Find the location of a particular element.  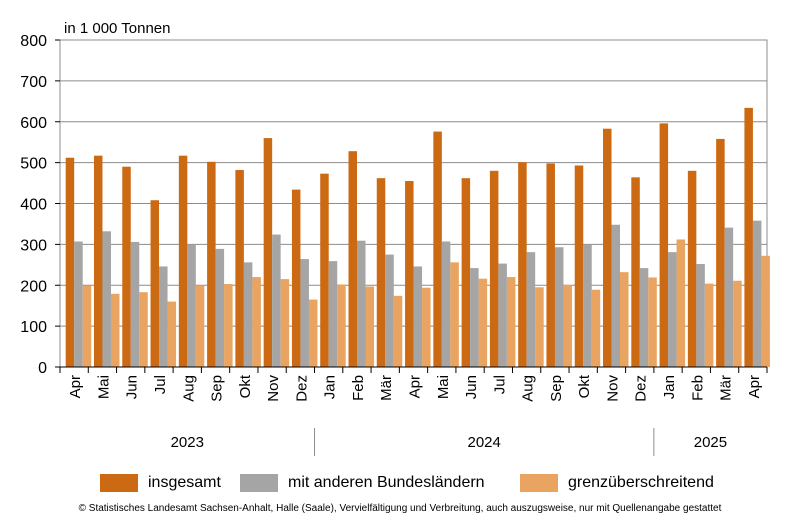

unit-label: in 1 000 Tonnen is located at coordinates (117, 28).